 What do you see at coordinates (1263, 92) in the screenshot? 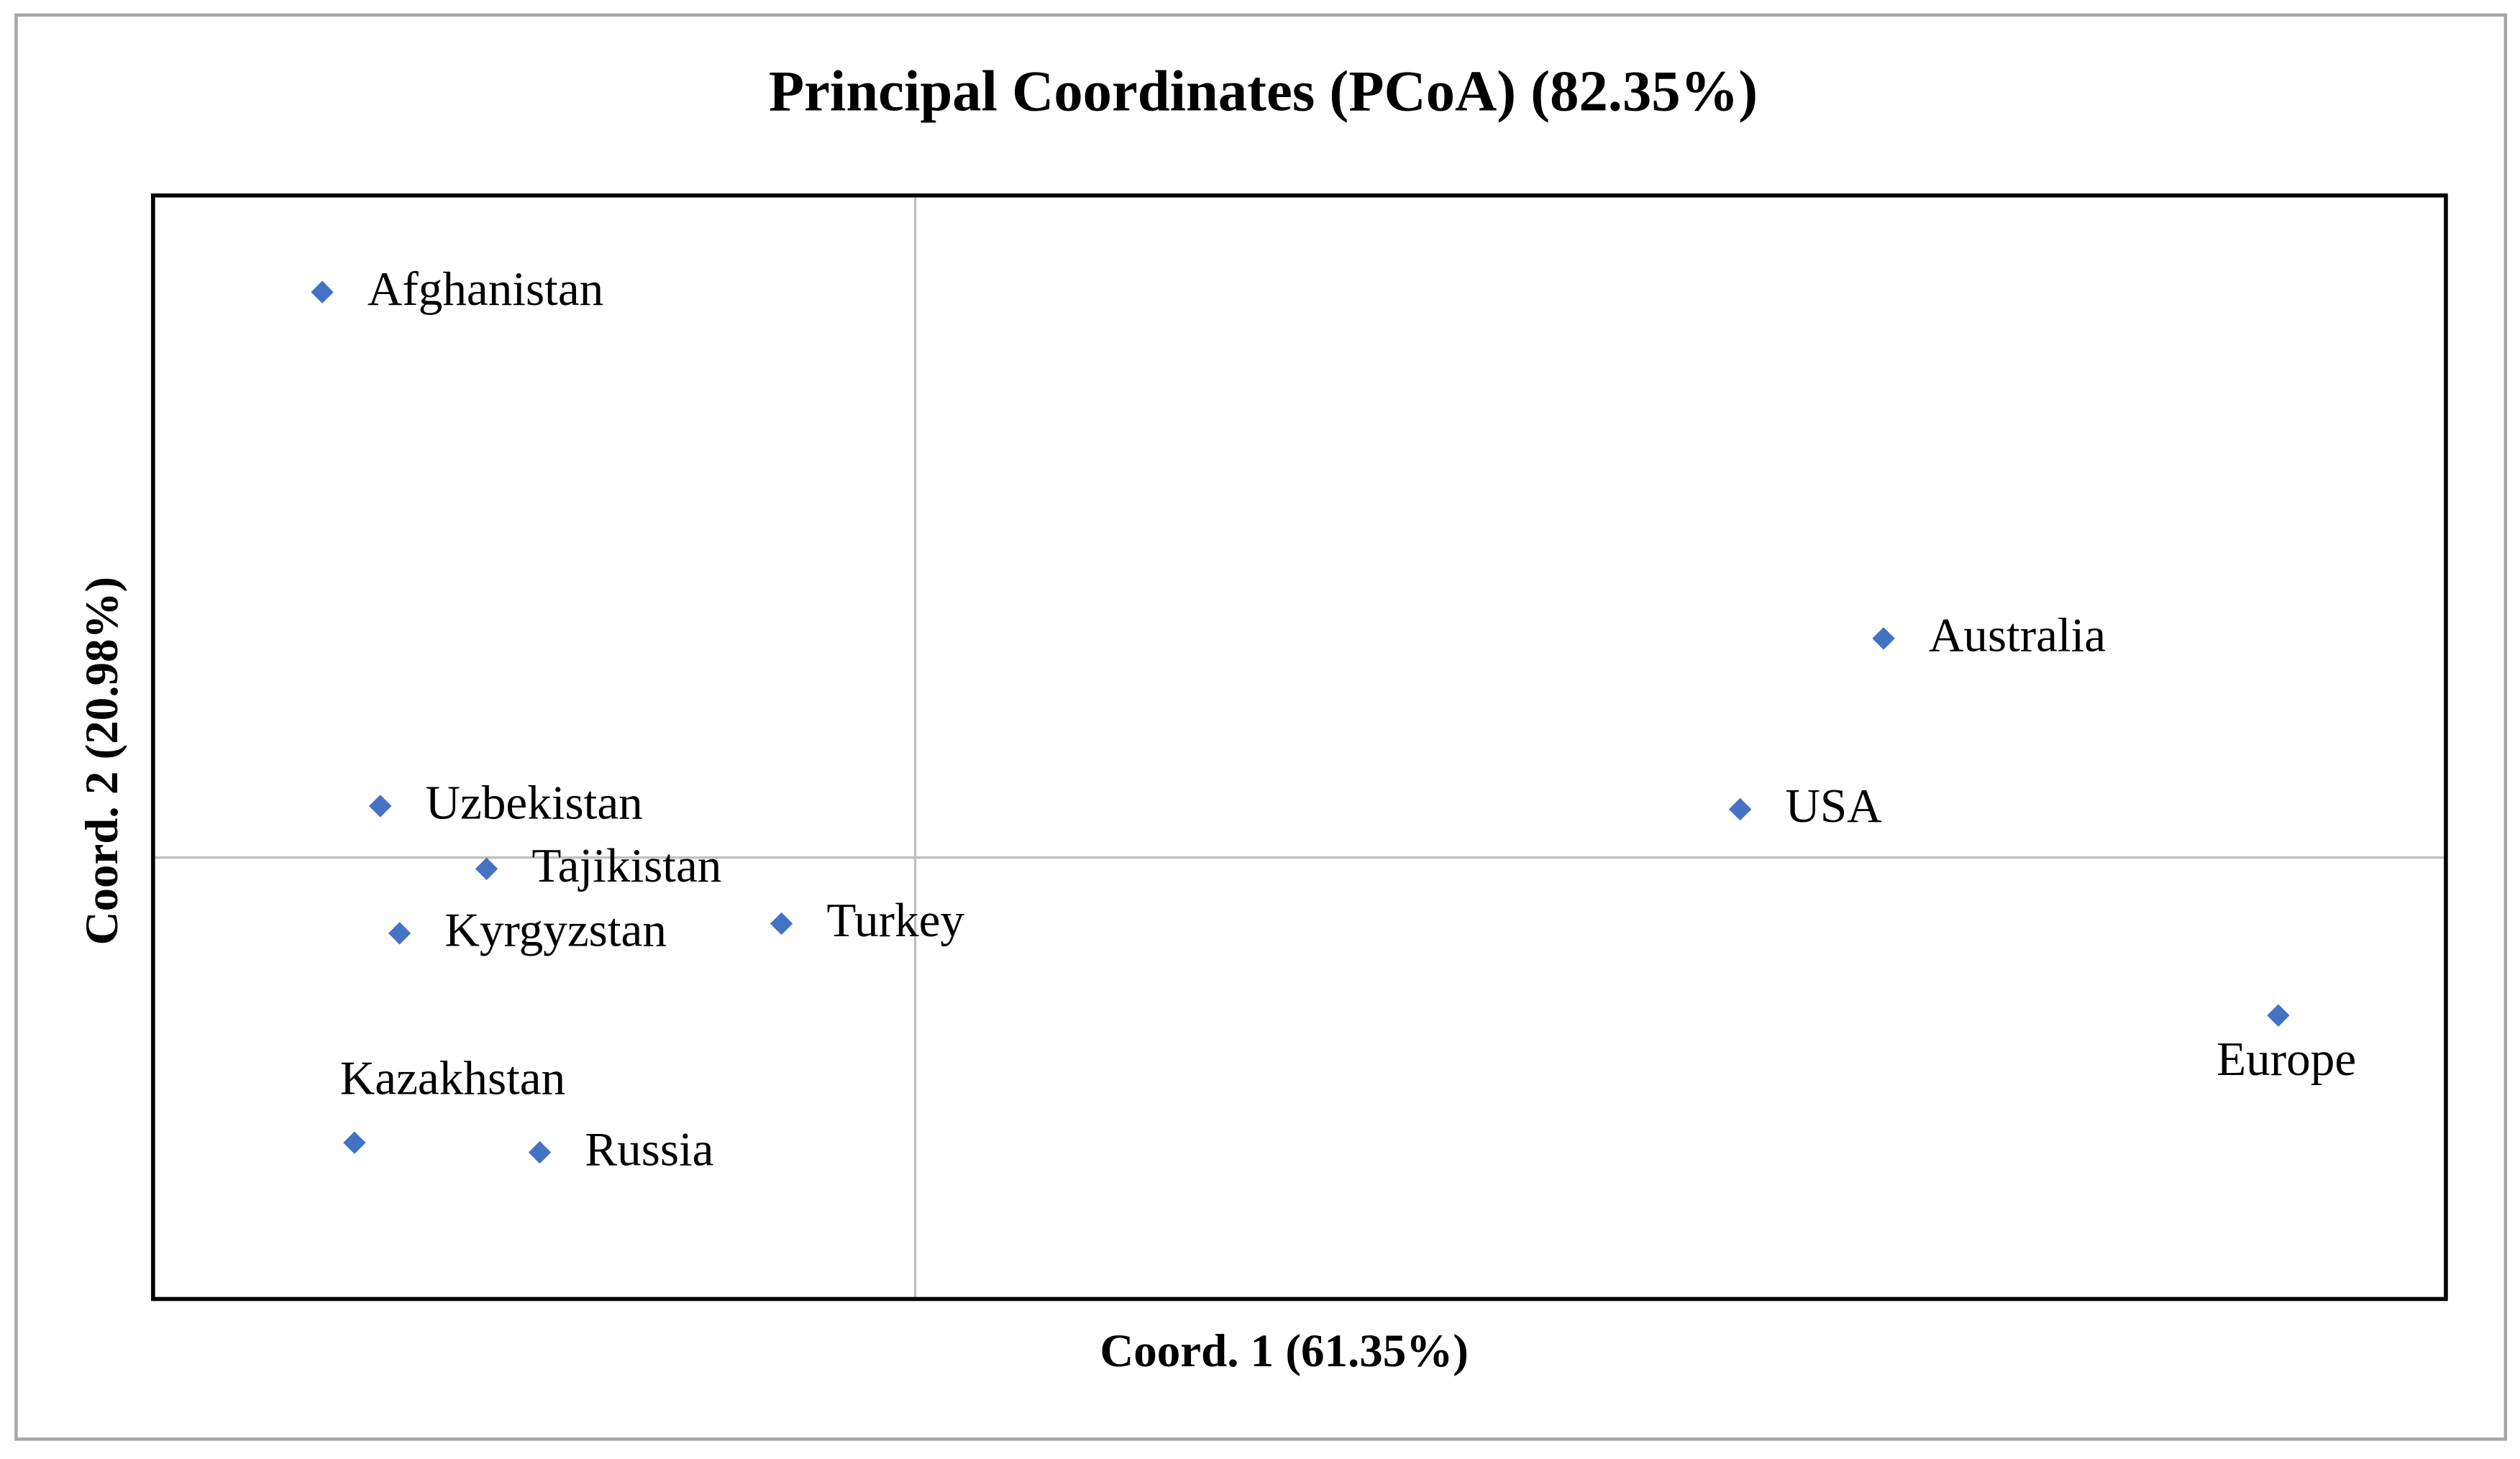
I see `chart-title: Principal Coordinates (PCoA) (82.35%)` at bounding box center [1263, 92].